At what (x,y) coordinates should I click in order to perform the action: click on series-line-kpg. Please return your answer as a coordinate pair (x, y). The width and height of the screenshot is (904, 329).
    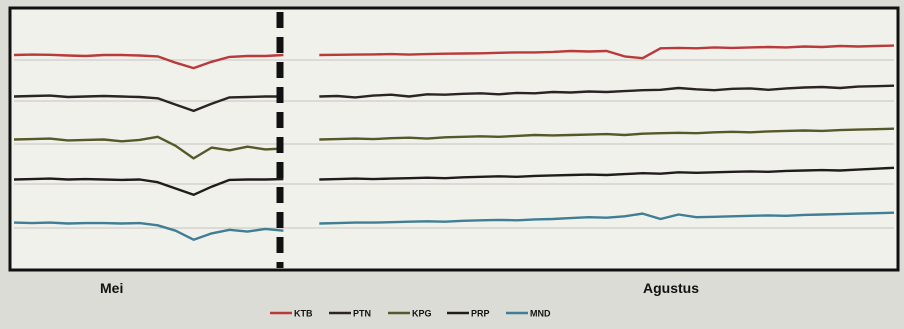
    Looking at the image, I should click on (454, 143).